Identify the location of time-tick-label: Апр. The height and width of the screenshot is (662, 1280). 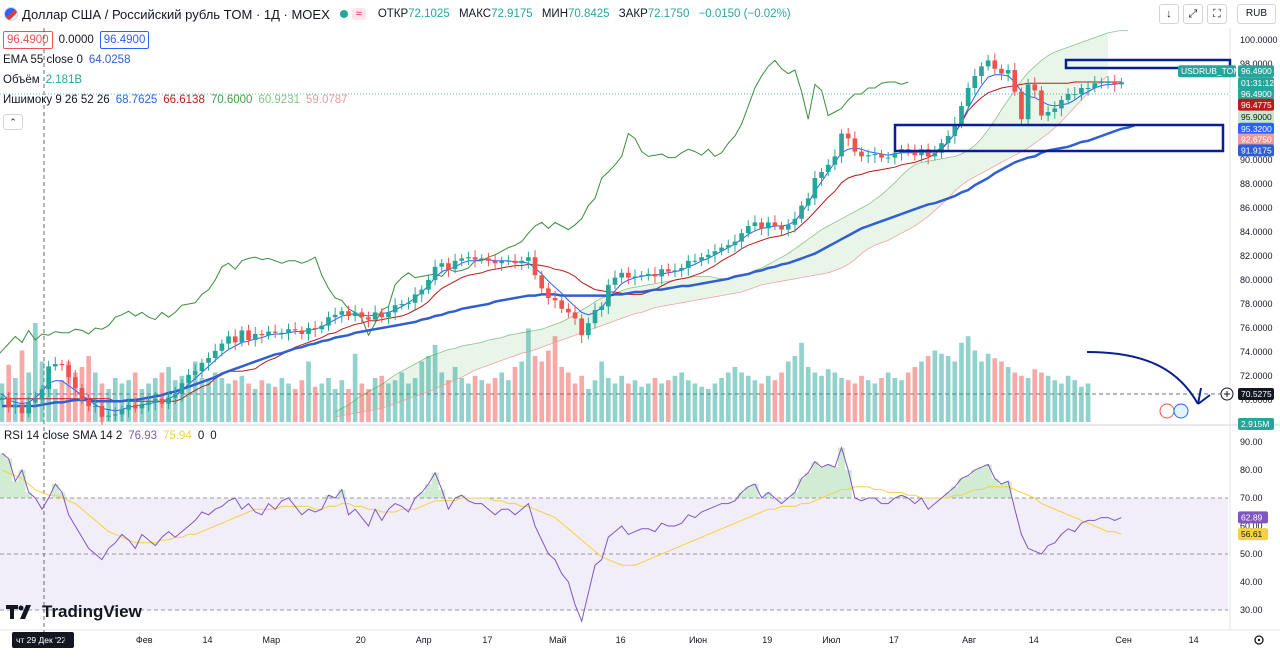
(424, 640).